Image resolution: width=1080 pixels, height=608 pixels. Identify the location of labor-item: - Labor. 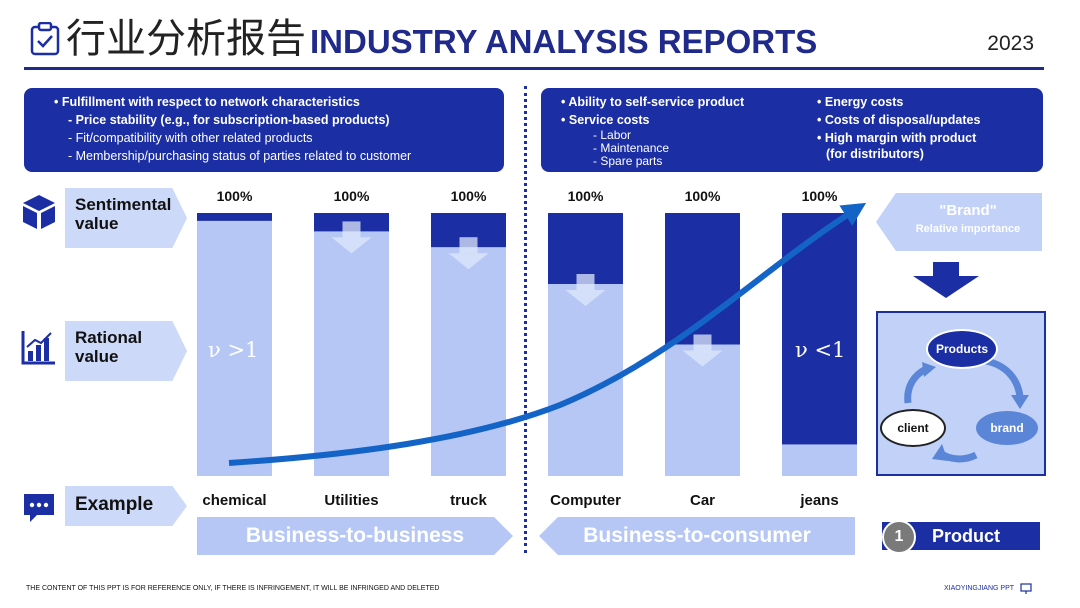
(612, 135).